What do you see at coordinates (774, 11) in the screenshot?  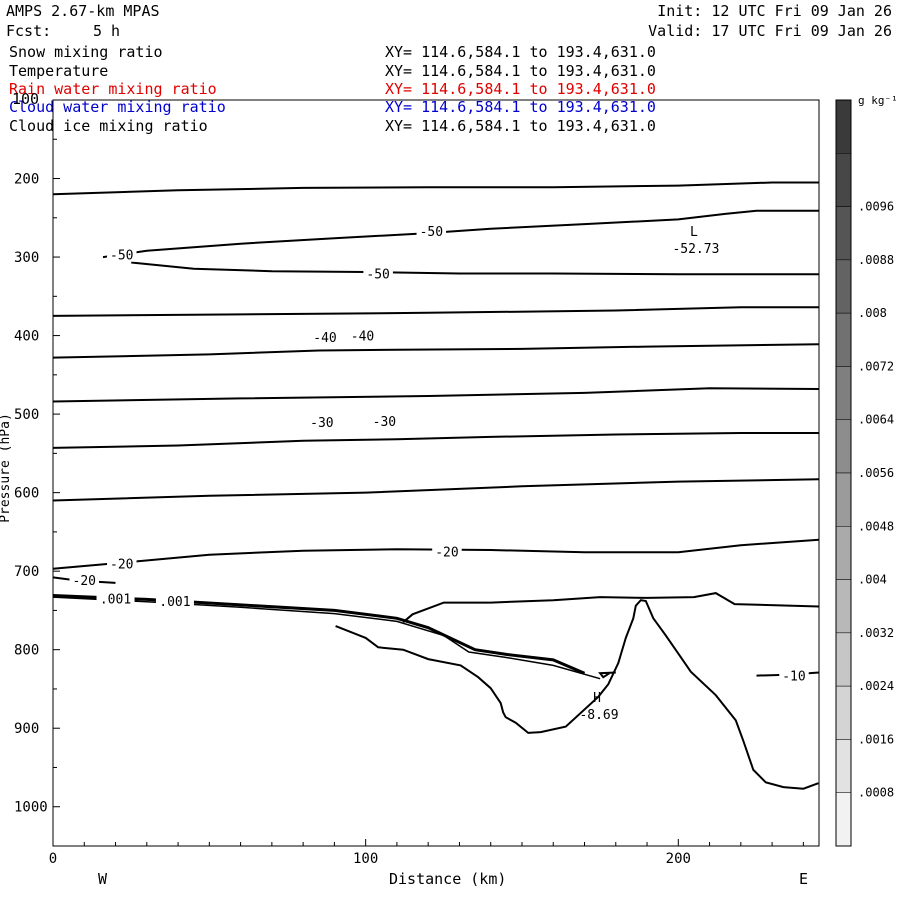 I see `init-time: Init: 12 UTC Fri 09 Jan 26` at bounding box center [774, 11].